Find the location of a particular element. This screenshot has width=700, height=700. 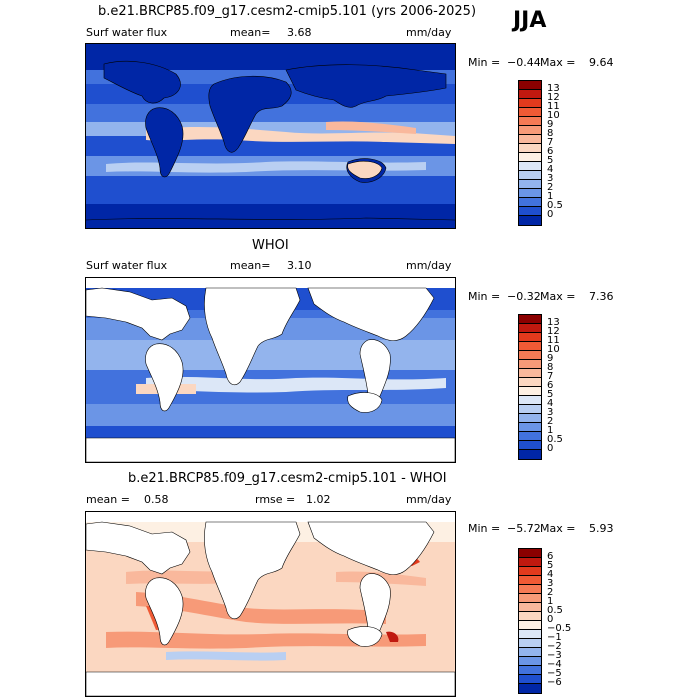

colorbar-tick-label: 11 is located at coordinates (553, 106).